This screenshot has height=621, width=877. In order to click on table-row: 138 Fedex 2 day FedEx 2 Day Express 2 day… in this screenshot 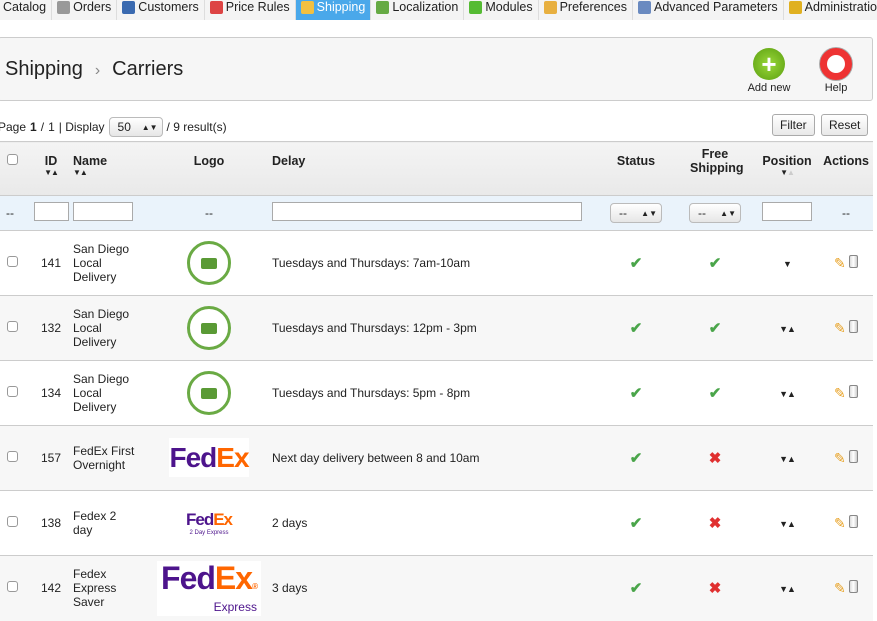, I will do `click(436, 523)`.